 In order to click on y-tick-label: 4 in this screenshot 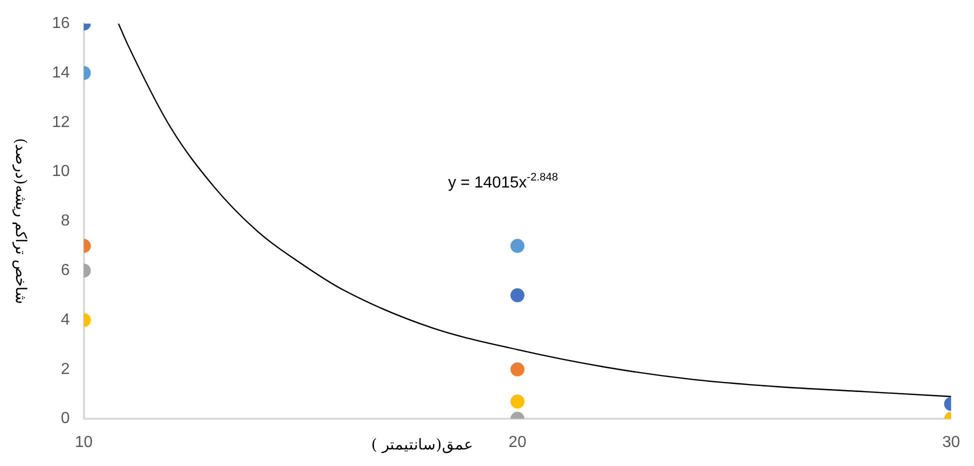, I will do `click(65, 319)`.